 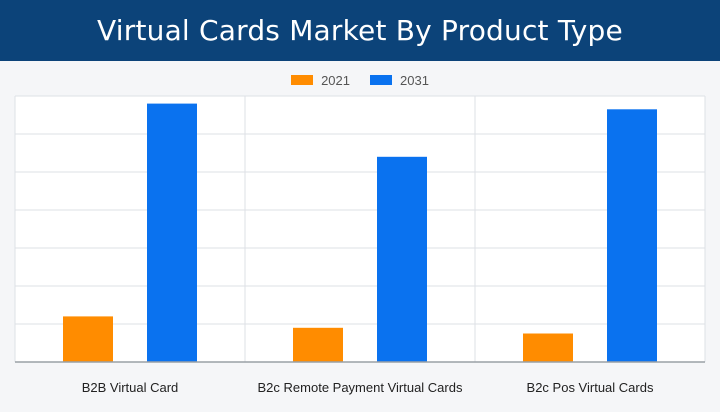 What do you see at coordinates (360, 80) in the screenshot?
I see `legend: 2021 2031` at bounding box center [360, 80].